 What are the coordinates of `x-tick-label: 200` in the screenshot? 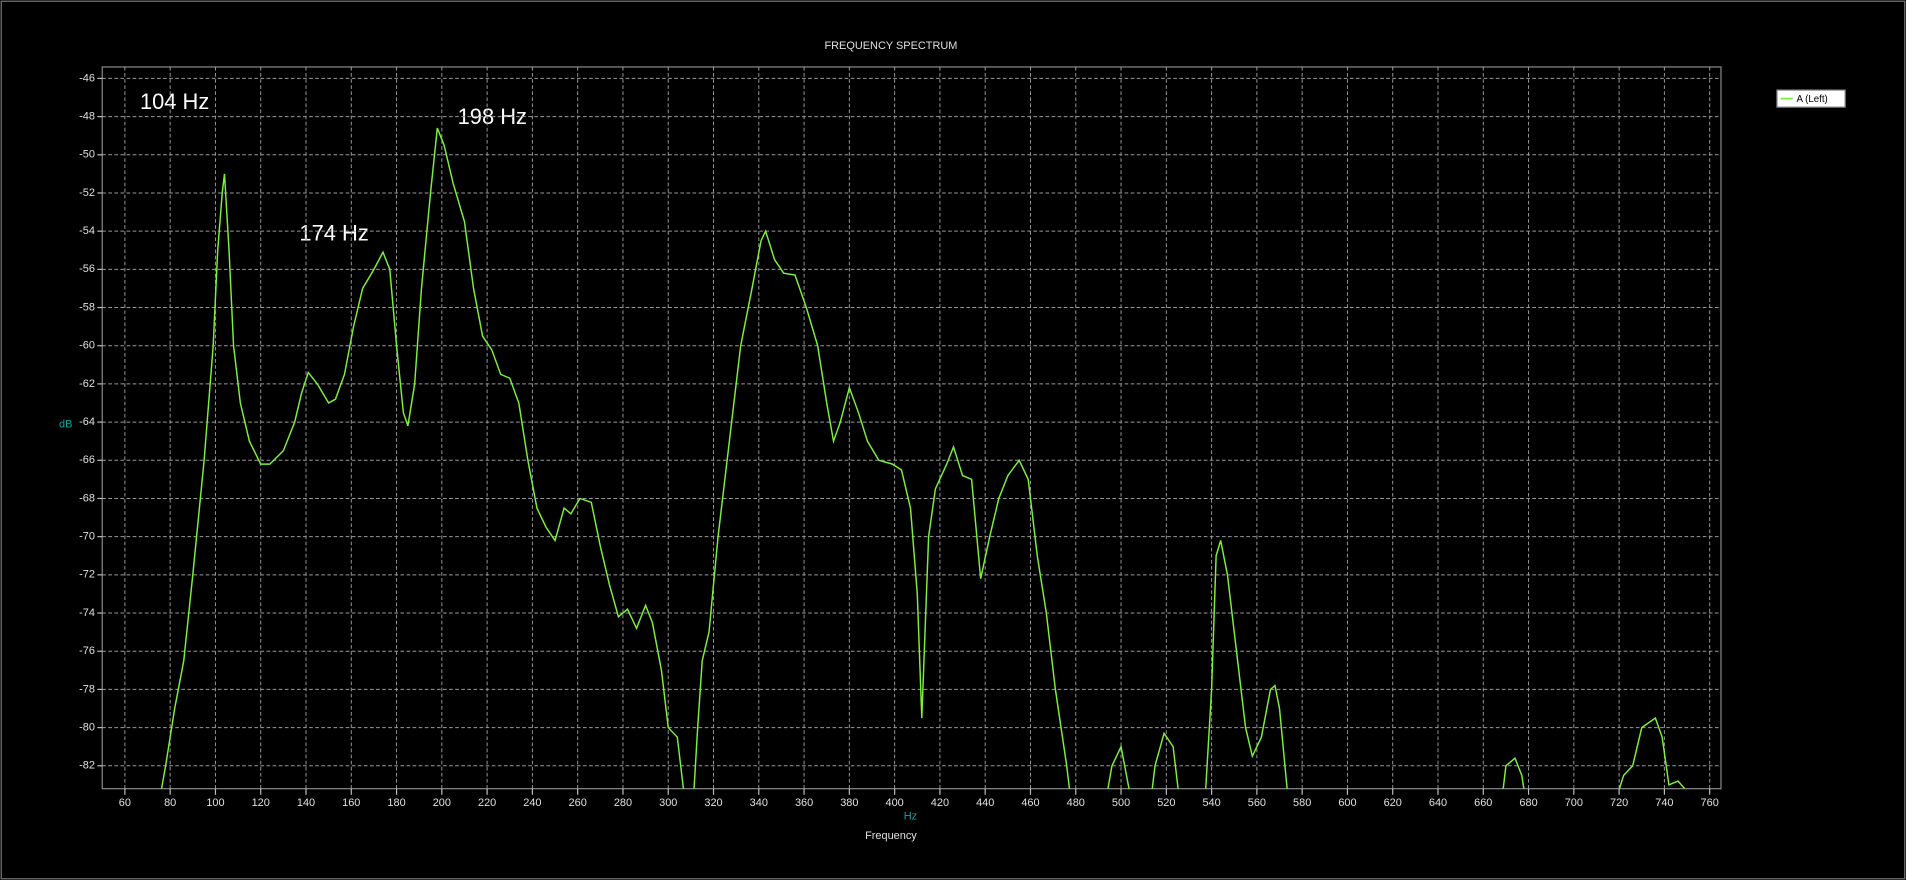 It's located at (442, 803).